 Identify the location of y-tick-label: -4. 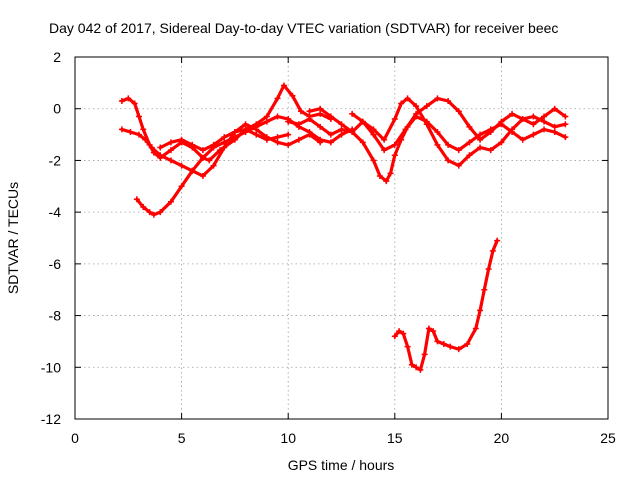
(55, 212).